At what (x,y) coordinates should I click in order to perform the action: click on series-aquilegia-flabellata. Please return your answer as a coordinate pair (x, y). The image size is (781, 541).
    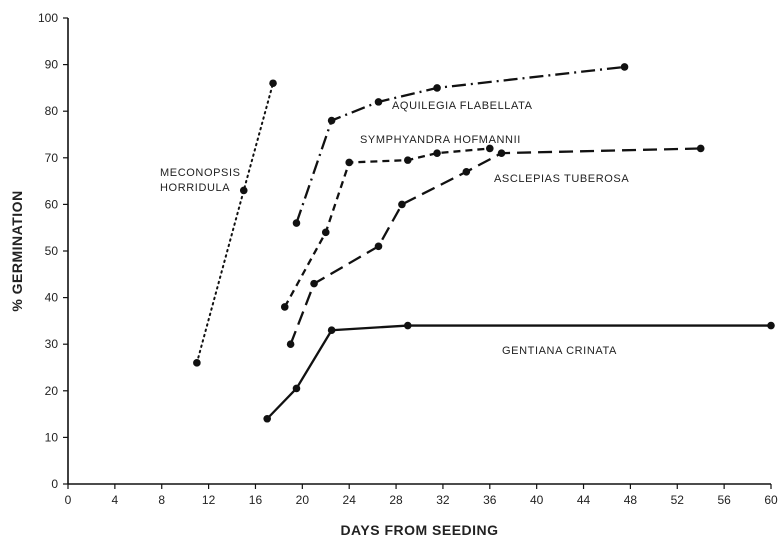
    Looking at the image, I should click on (460, 145).